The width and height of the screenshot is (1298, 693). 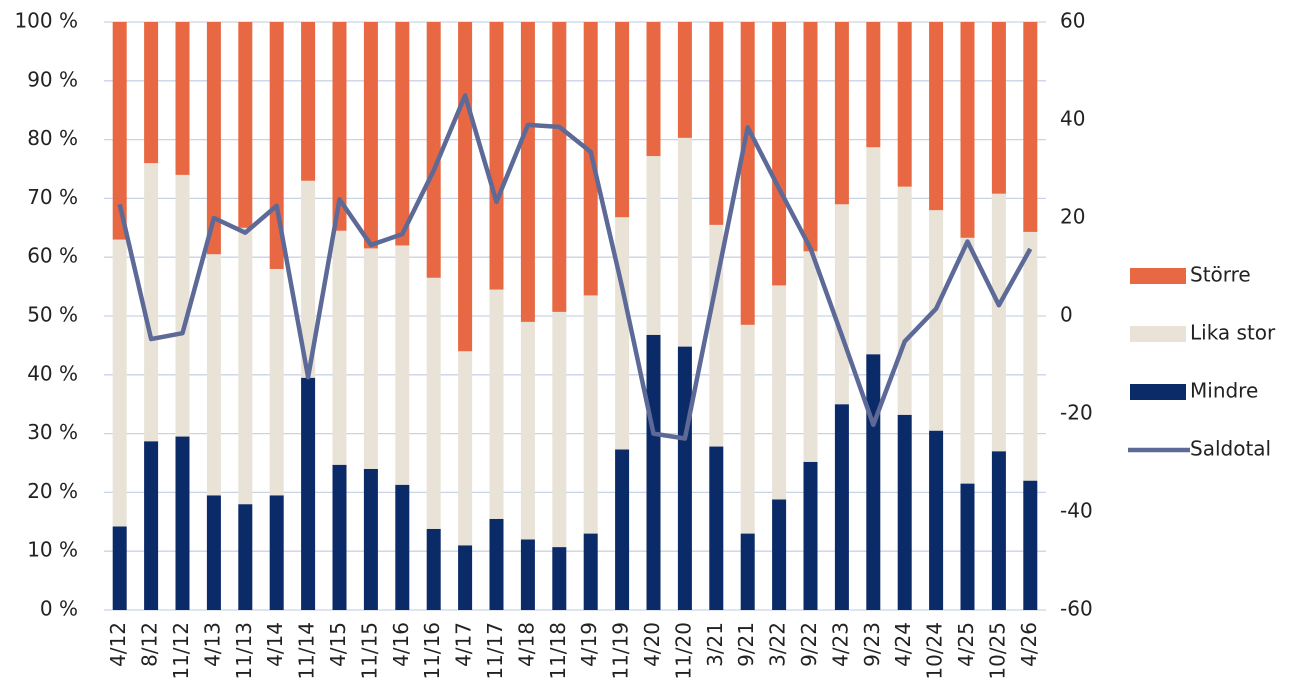 I want to click on legend-label: Lika stor, so click(x=1233, y=333).